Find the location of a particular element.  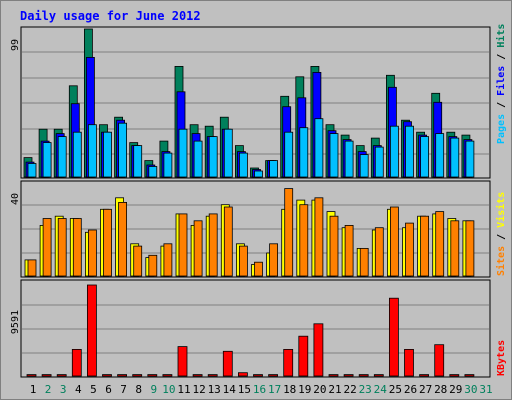

day-label: 25 is located at coordinates (395, 389).